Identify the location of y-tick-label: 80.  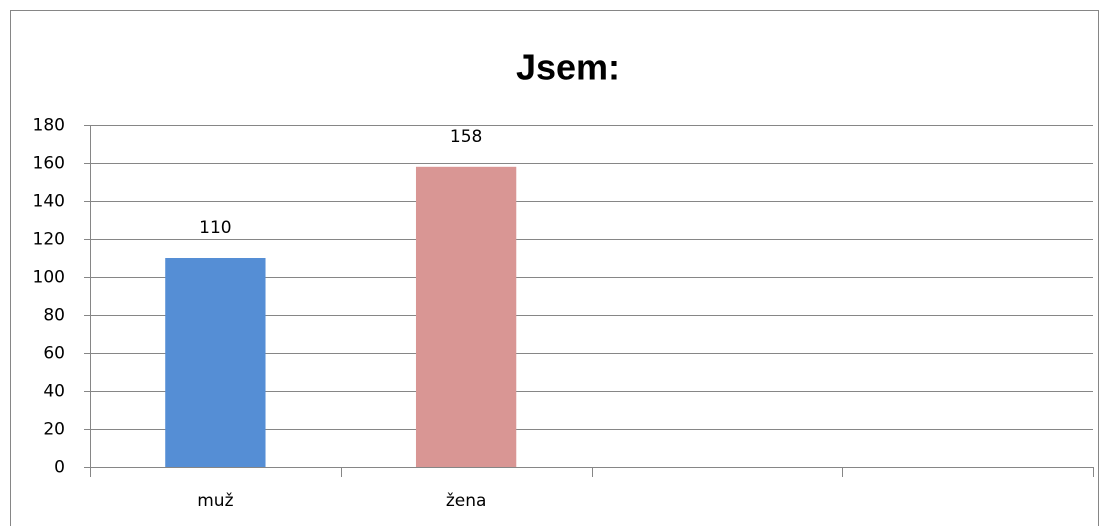
(54, 316).